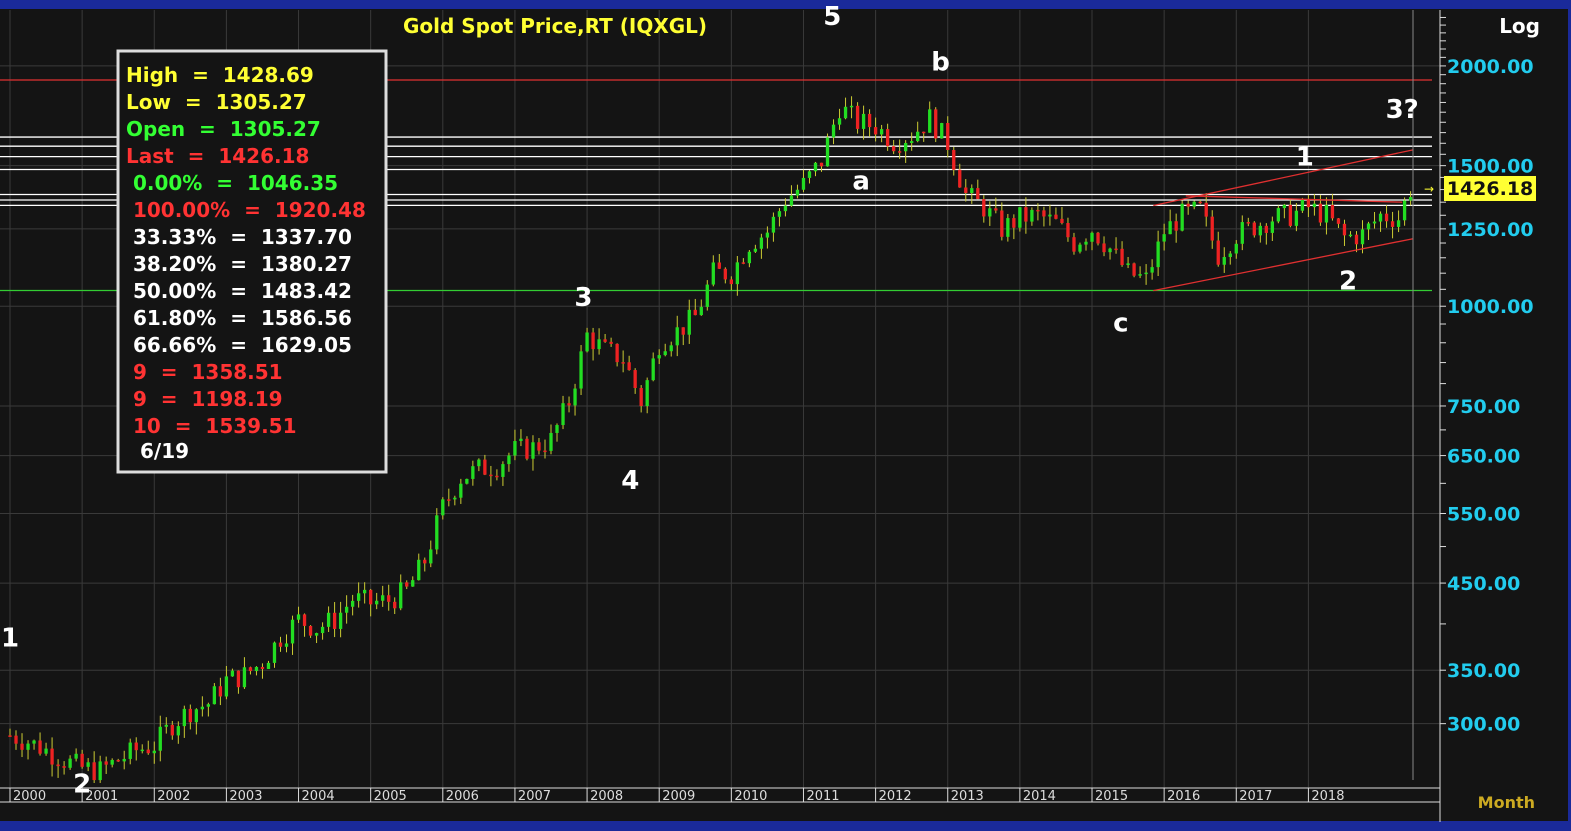 This screenshot has width=1571, height=831. Describe the element at coordinates (217, 156) in the screenshot. I see `info-row: Last = 1426.18` at that location.